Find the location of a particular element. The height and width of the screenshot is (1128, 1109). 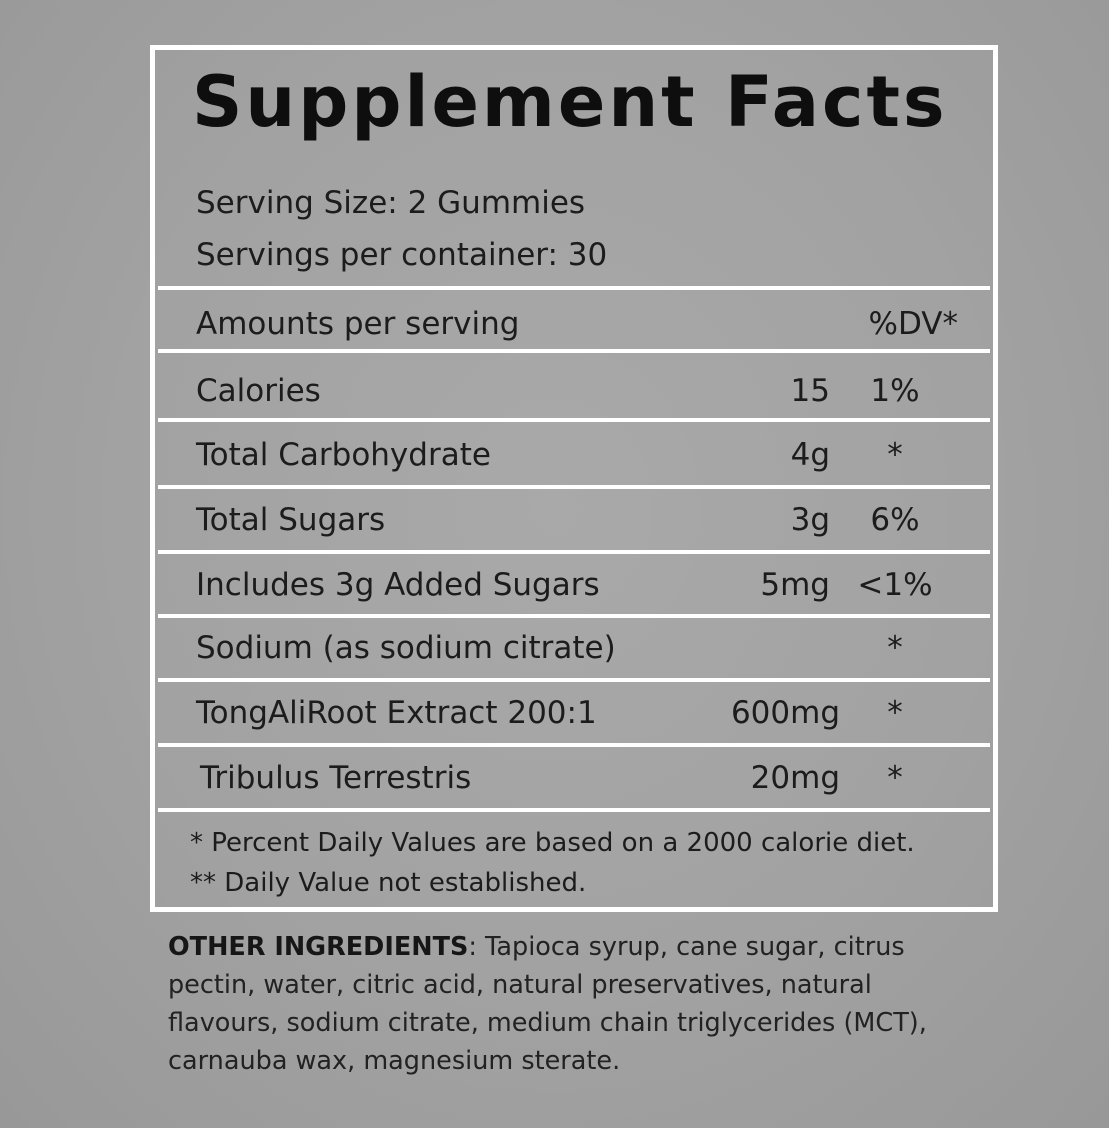

servings-per-container: Servings per container: 30 is located at coordinates (402, 255).